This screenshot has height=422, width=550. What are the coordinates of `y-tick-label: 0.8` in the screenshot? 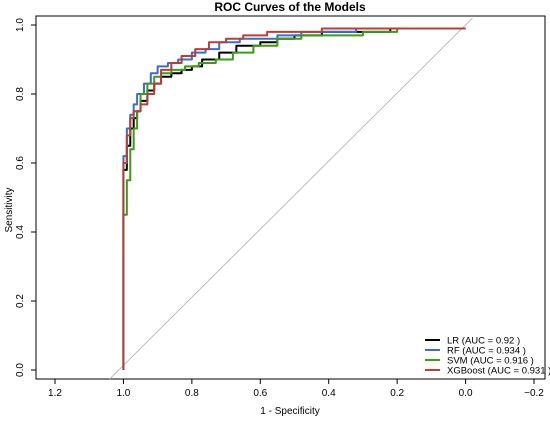 It's located at (20, 94).